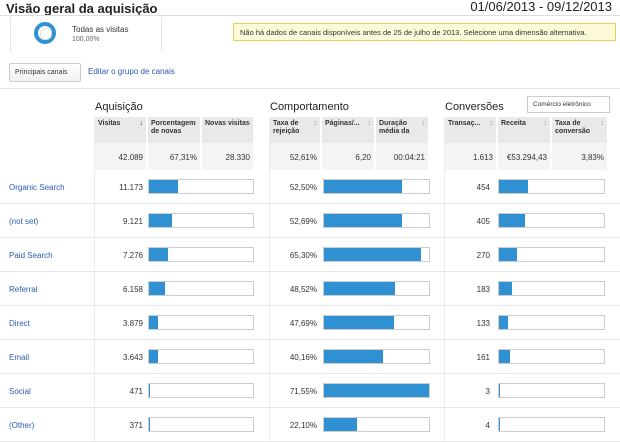  I want to click on visits-value: 7.276, so click(132, 255).